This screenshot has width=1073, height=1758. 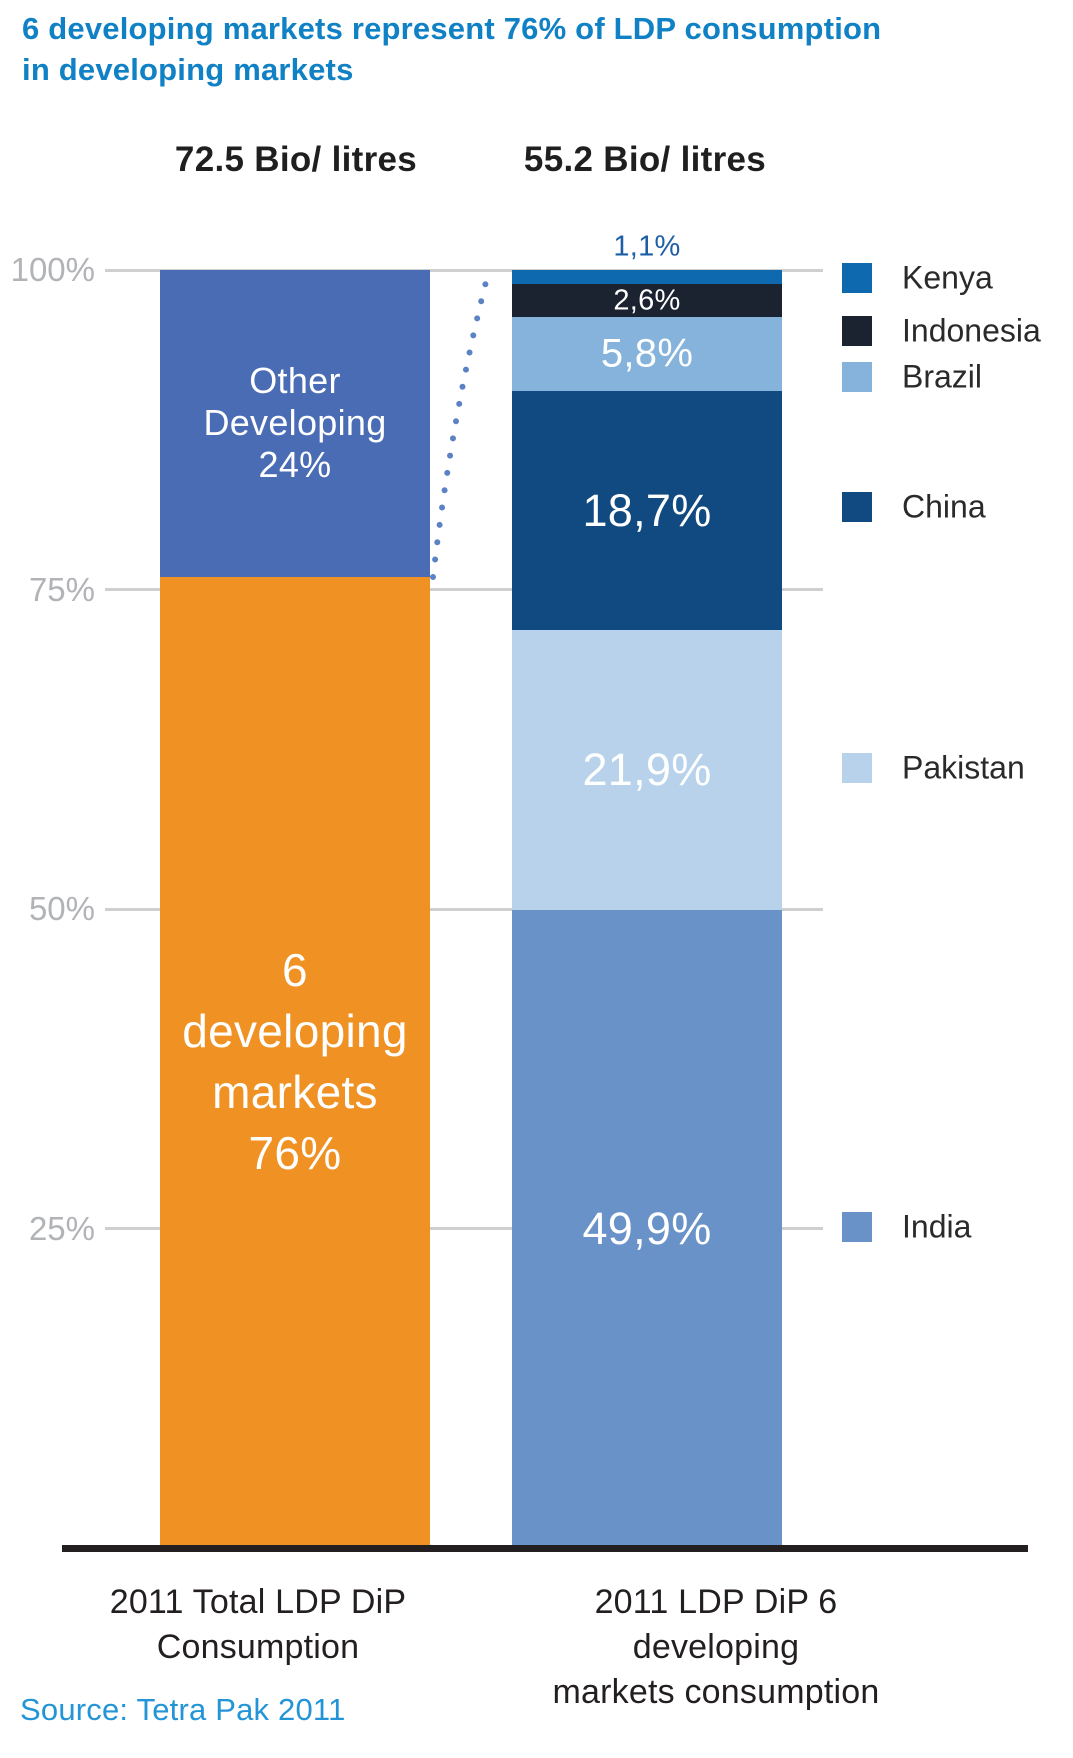 I want to click on legend-label-indonesia: Indonesia, so click(x=971, y=330).